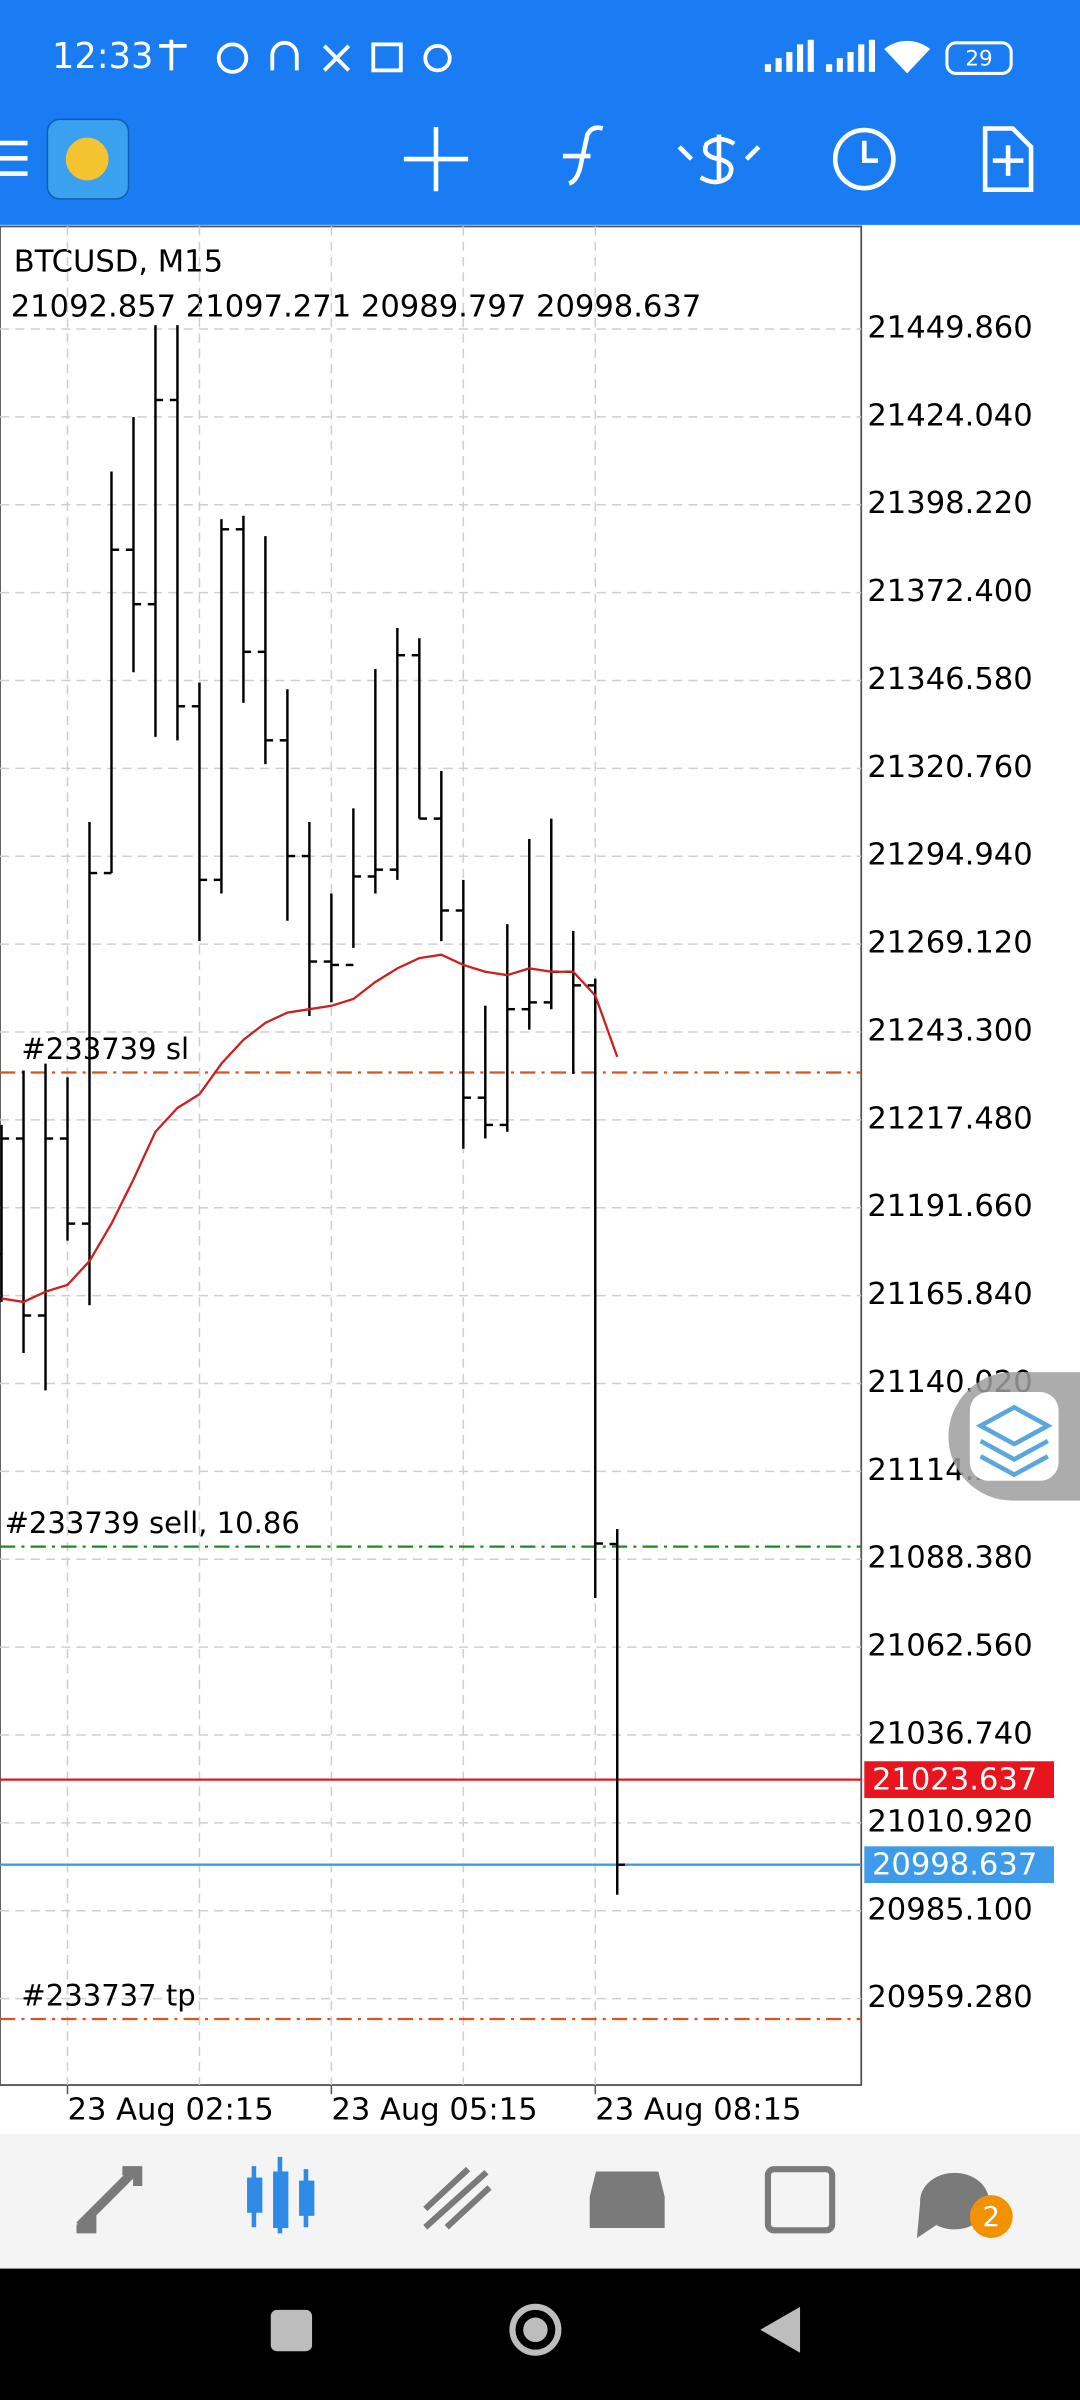 This screenshot has height=2400, width=1080. I want to click on bottom-nav, so click(540, 2201).